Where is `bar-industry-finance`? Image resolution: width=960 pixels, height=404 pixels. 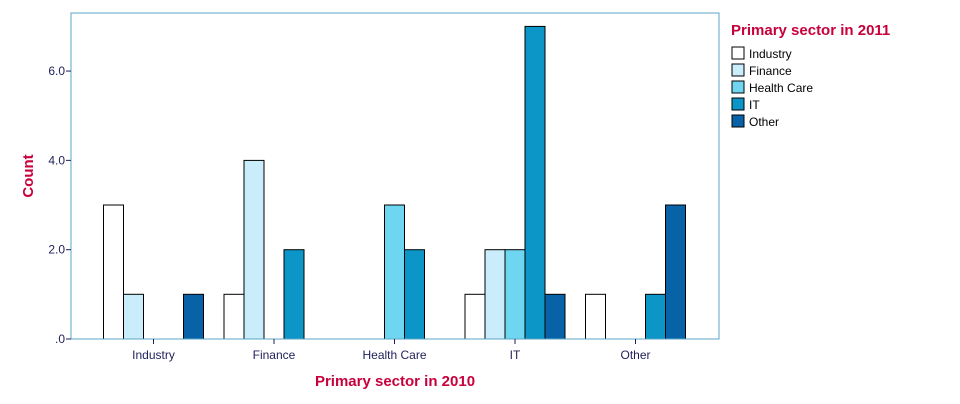
bar-industry-finance is located at coordinates (133, 316).